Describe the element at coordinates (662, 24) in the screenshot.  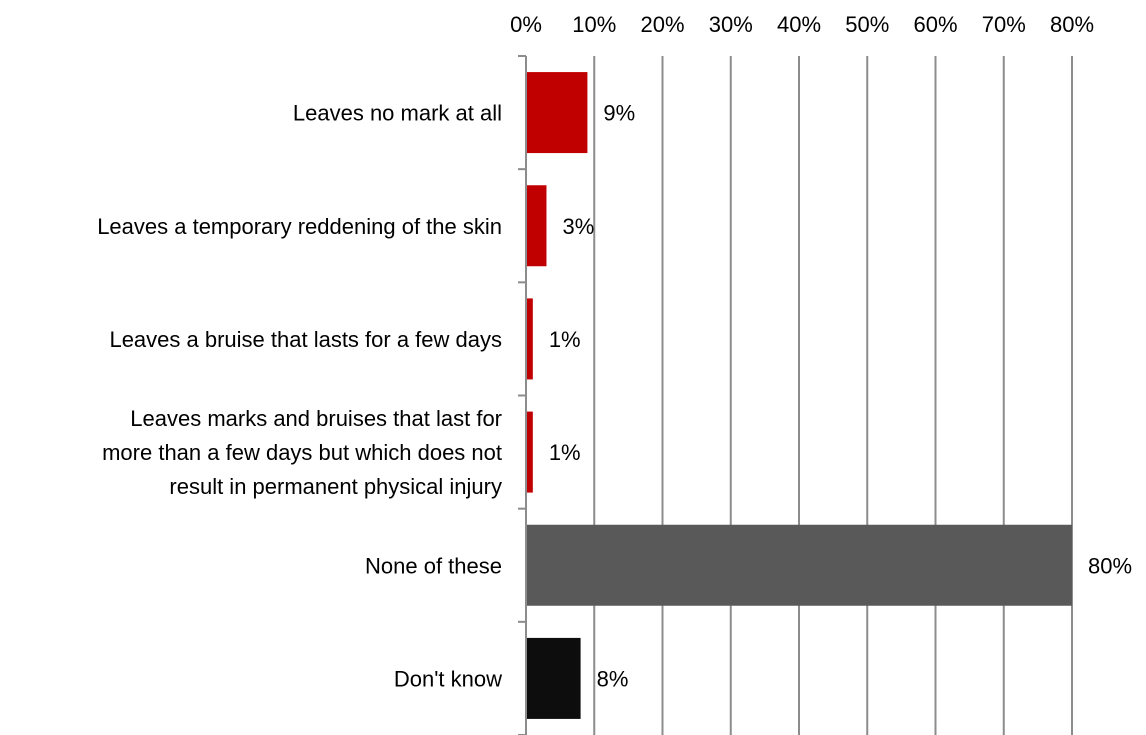
I see `x-tick-label: 20%` at that location.